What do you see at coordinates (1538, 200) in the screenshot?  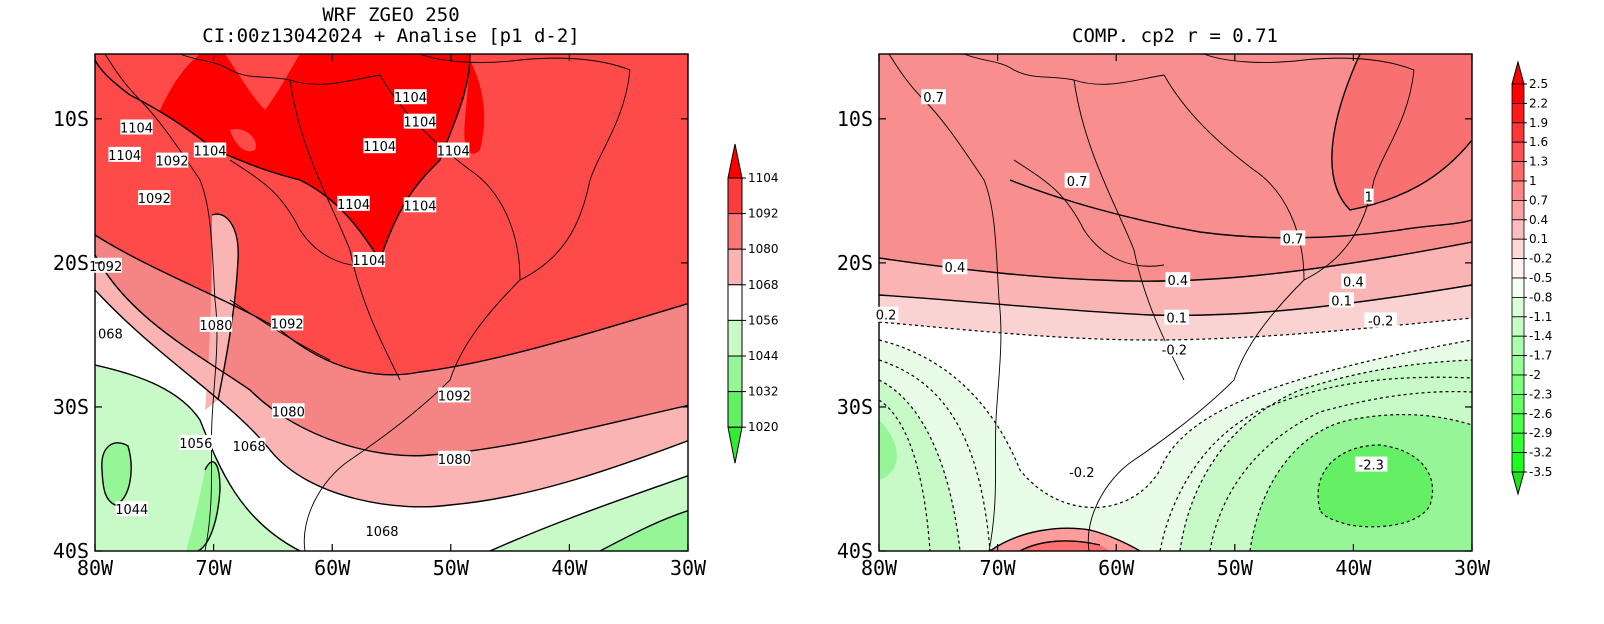 I see `colorbar-label: 0.7` at bounding box center [1538, 200].